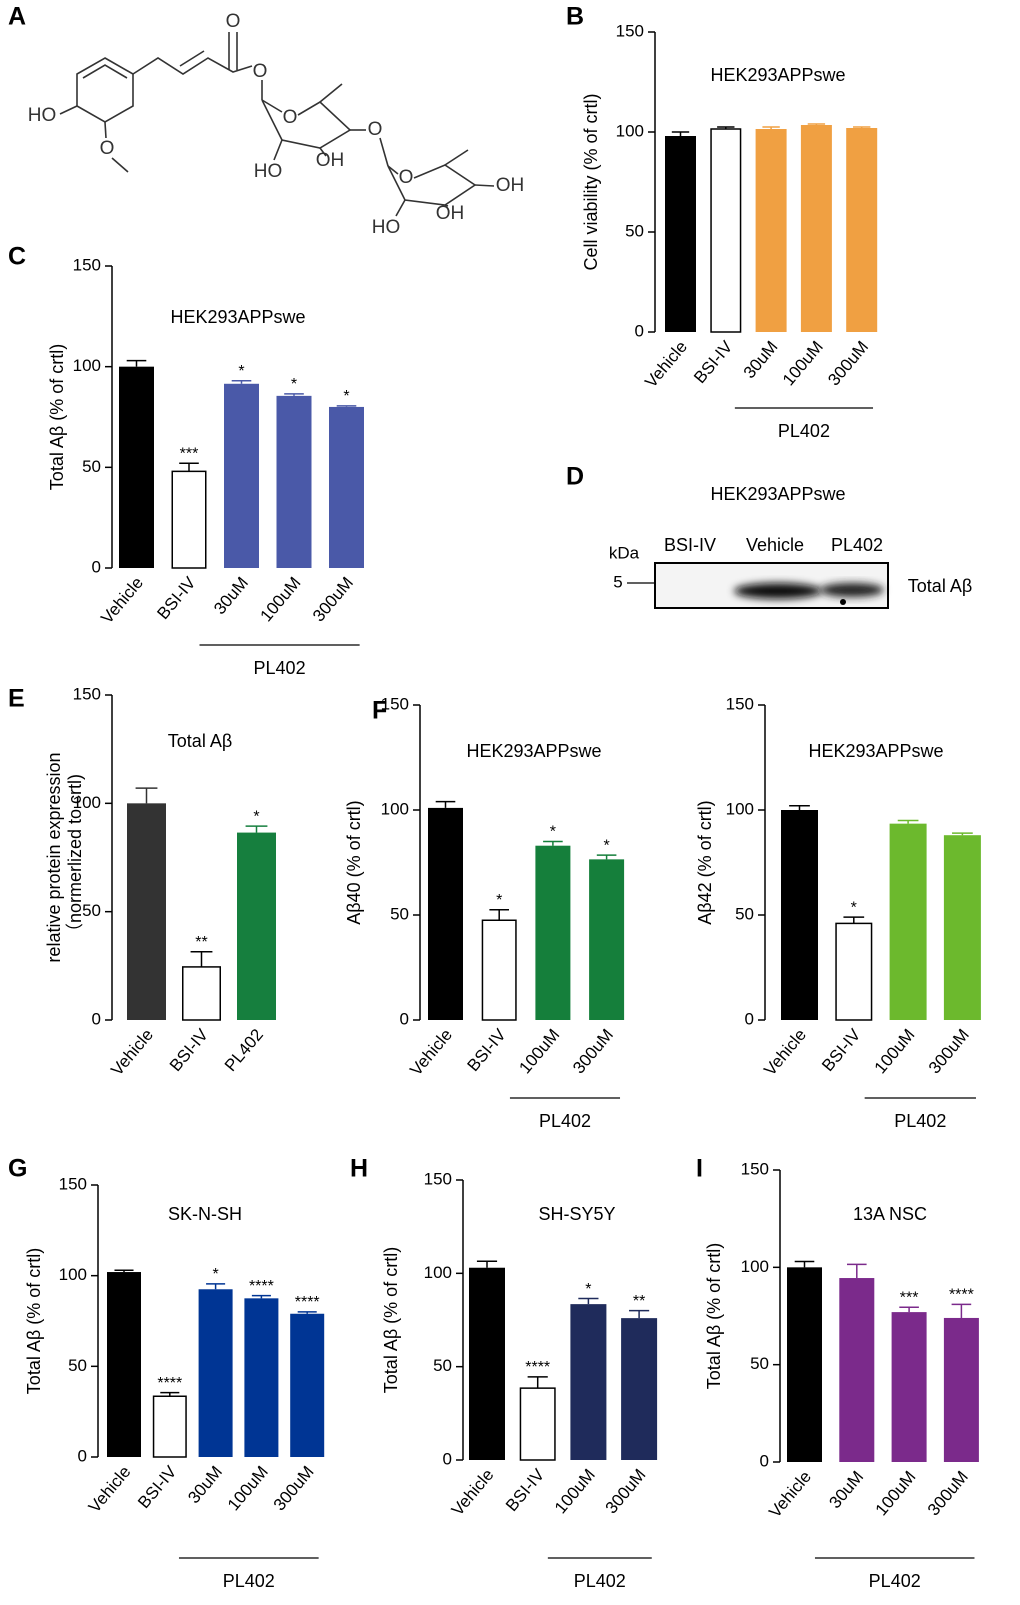 The width and height of the screenshot is (1020, 1605). I want to click on y-axis-label: Cell viability (% of crtl), so click(591, 181).